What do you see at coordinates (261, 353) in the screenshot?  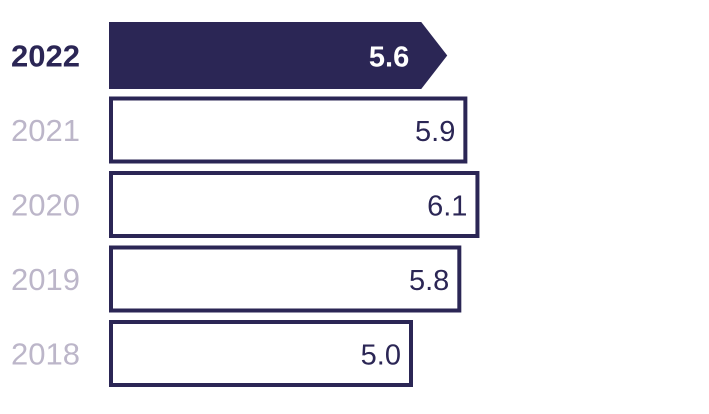 I see `bar-2018` at bounding box center [261, 353].